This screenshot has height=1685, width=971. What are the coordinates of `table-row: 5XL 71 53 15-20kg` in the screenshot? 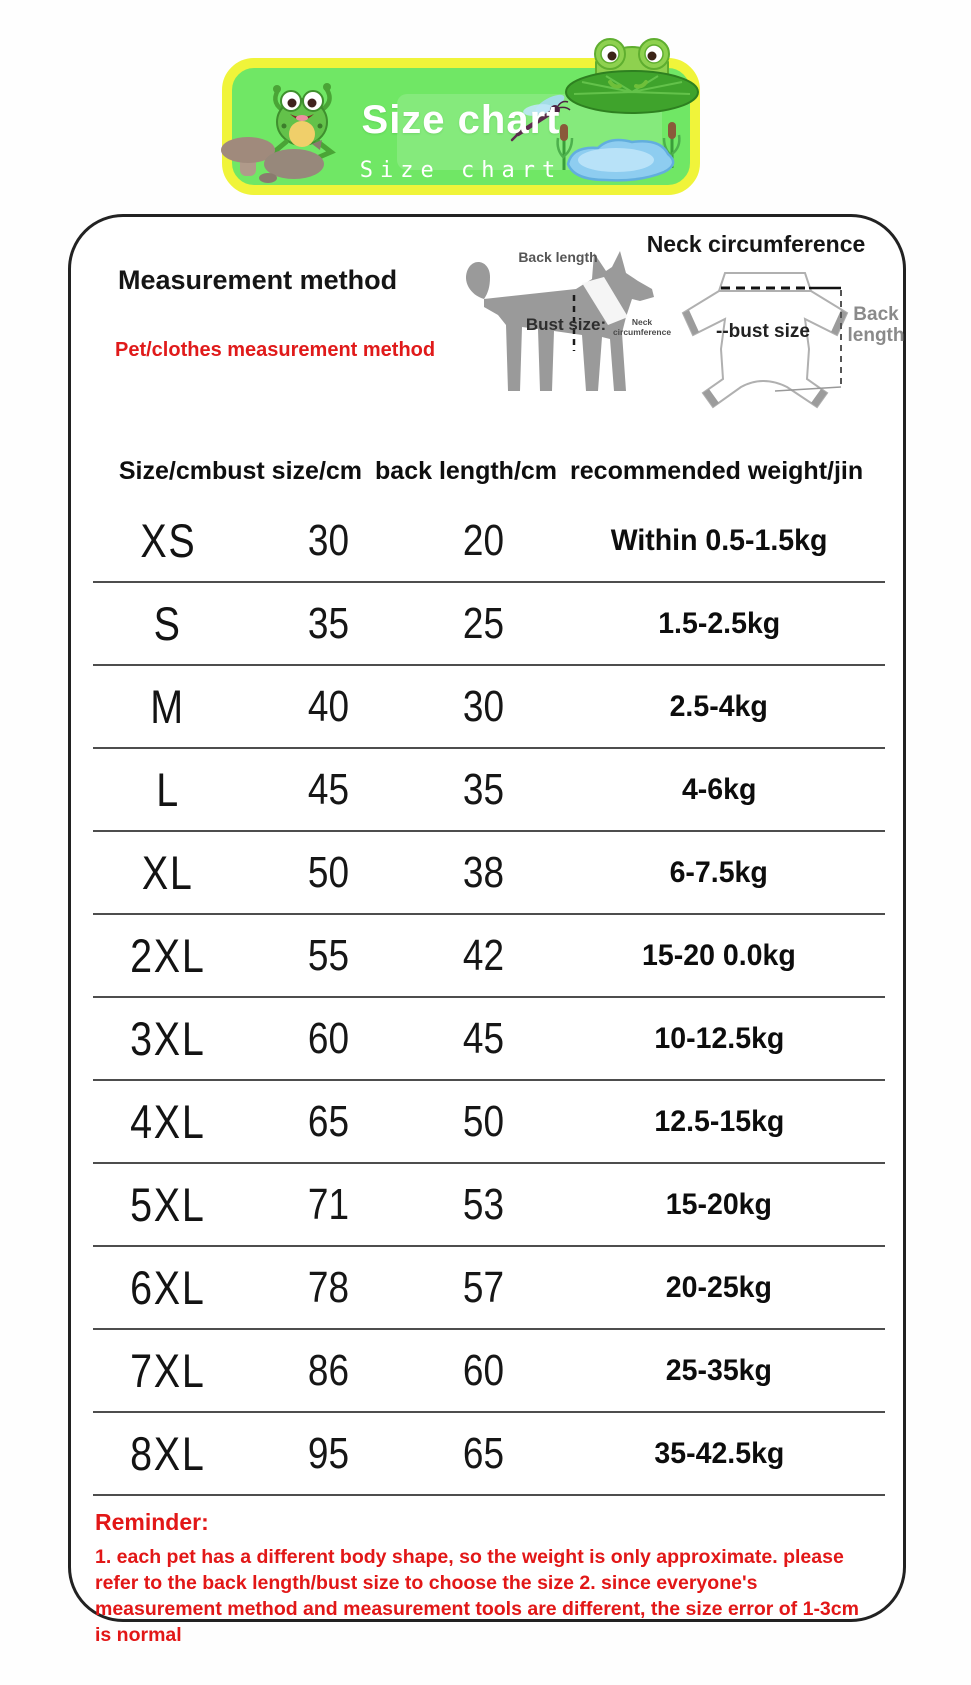 It's located at (489, 1205).